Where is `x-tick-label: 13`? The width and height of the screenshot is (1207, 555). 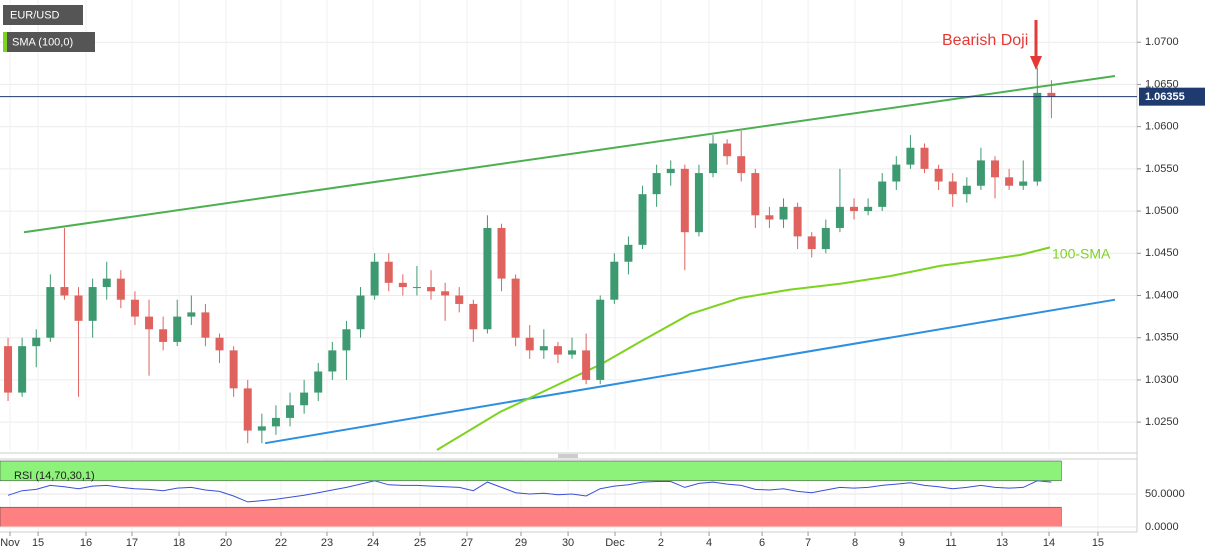 x-tick-label: 13 is located at coordinates (1002, 543).